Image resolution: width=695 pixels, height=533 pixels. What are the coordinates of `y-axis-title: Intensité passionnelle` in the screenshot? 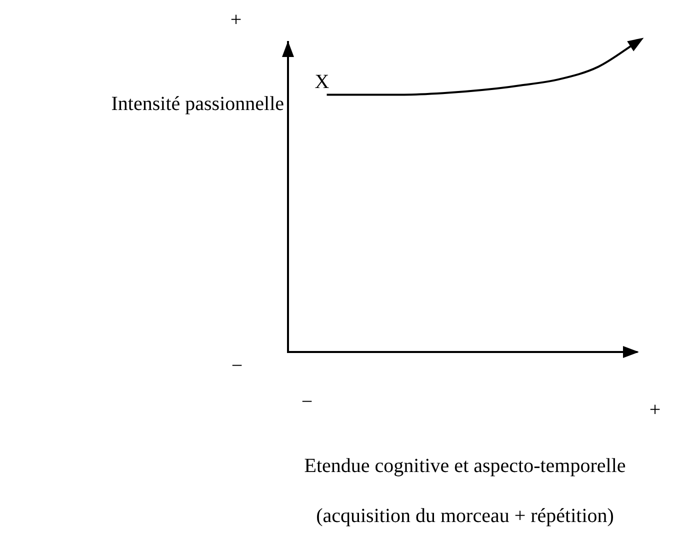 It's located at (197, 104).